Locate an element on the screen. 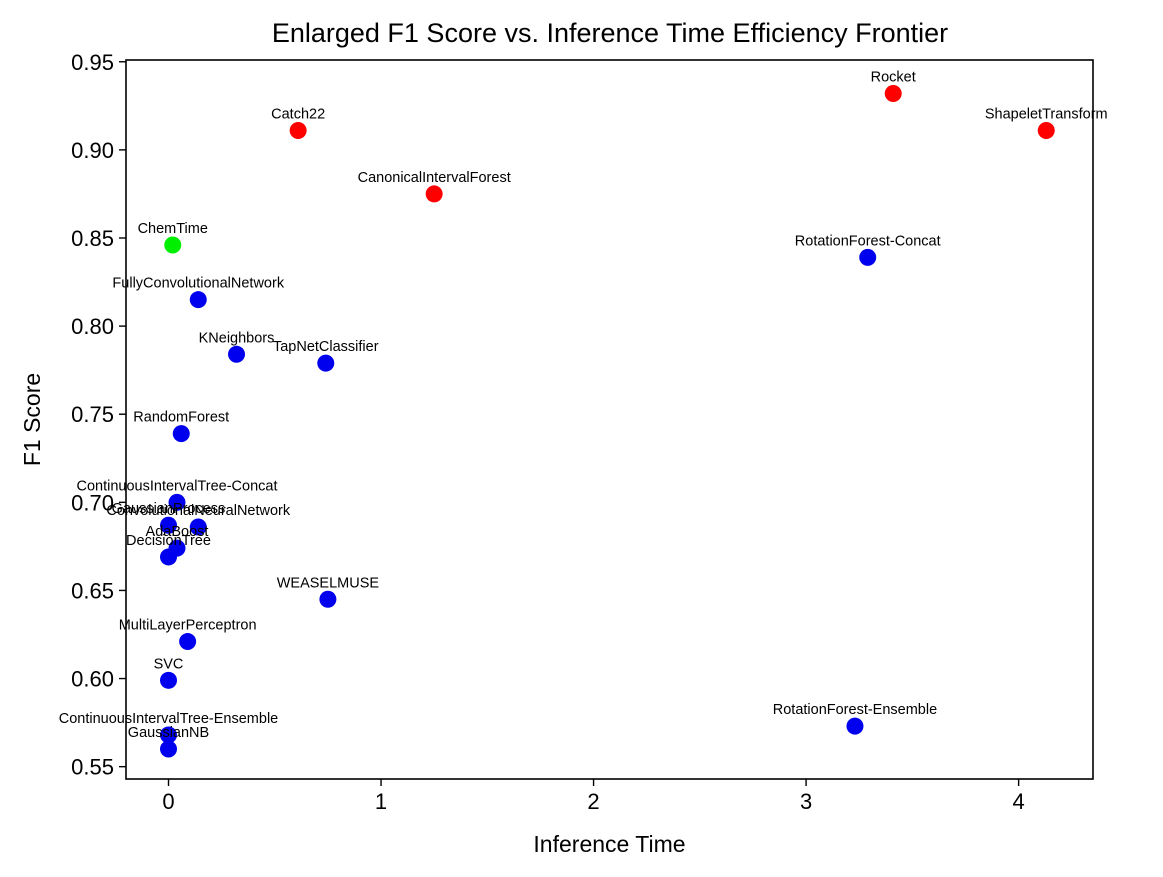  point-label: ConvolutionalNeuralNetwork is located at coordinates (198, 511).